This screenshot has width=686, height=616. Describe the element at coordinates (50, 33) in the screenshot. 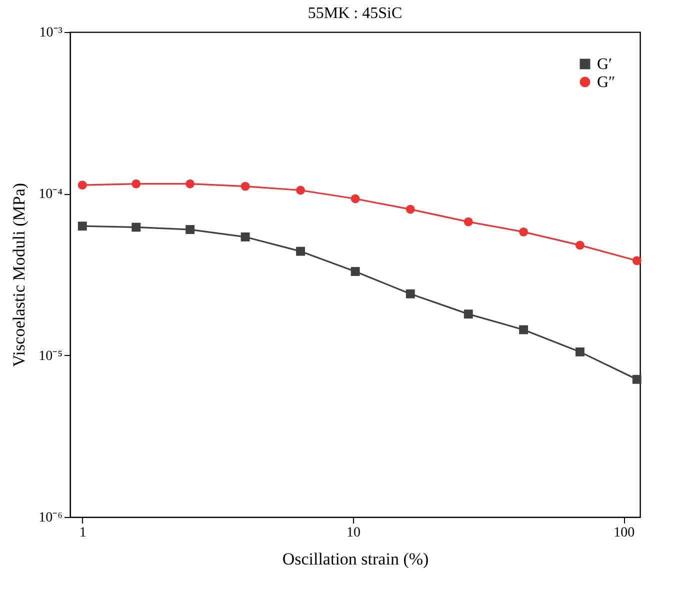

I see `y-tick-label: 10⁻³` at that location.